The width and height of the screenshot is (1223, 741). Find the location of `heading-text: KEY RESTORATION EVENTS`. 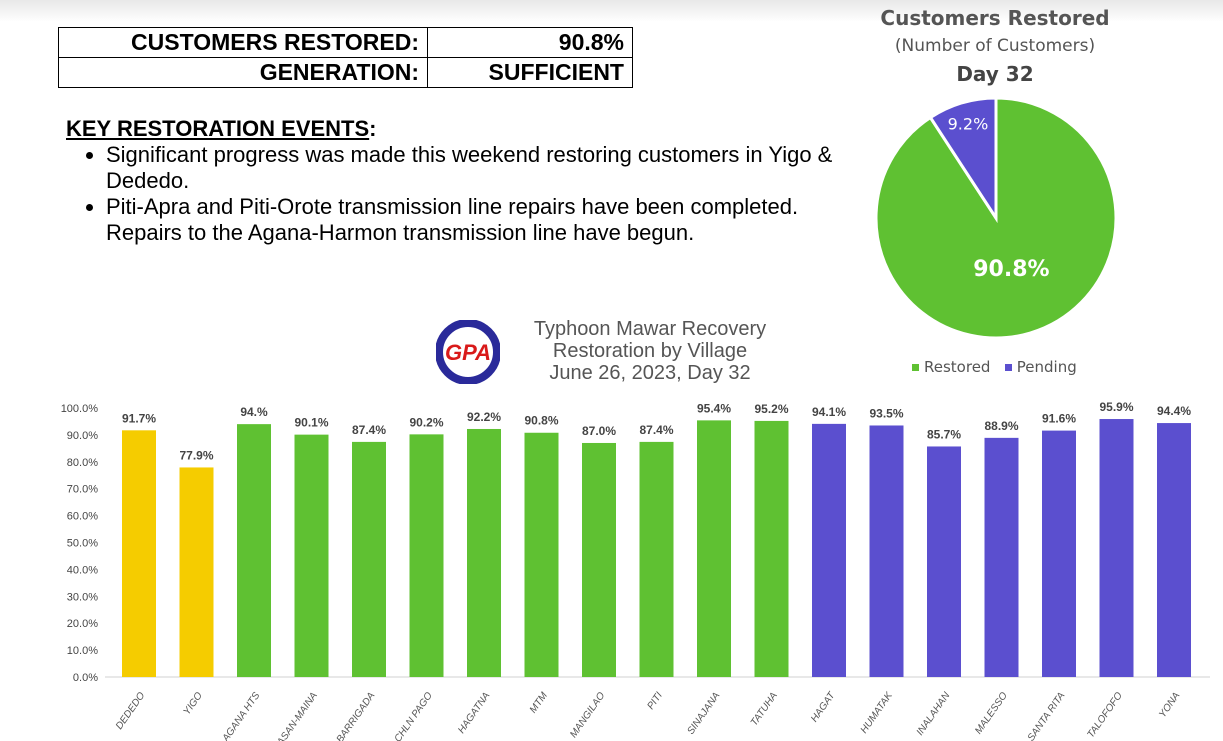

heading-text: KEY RESTORATION EVENTS is located at coordinates (218, 128).